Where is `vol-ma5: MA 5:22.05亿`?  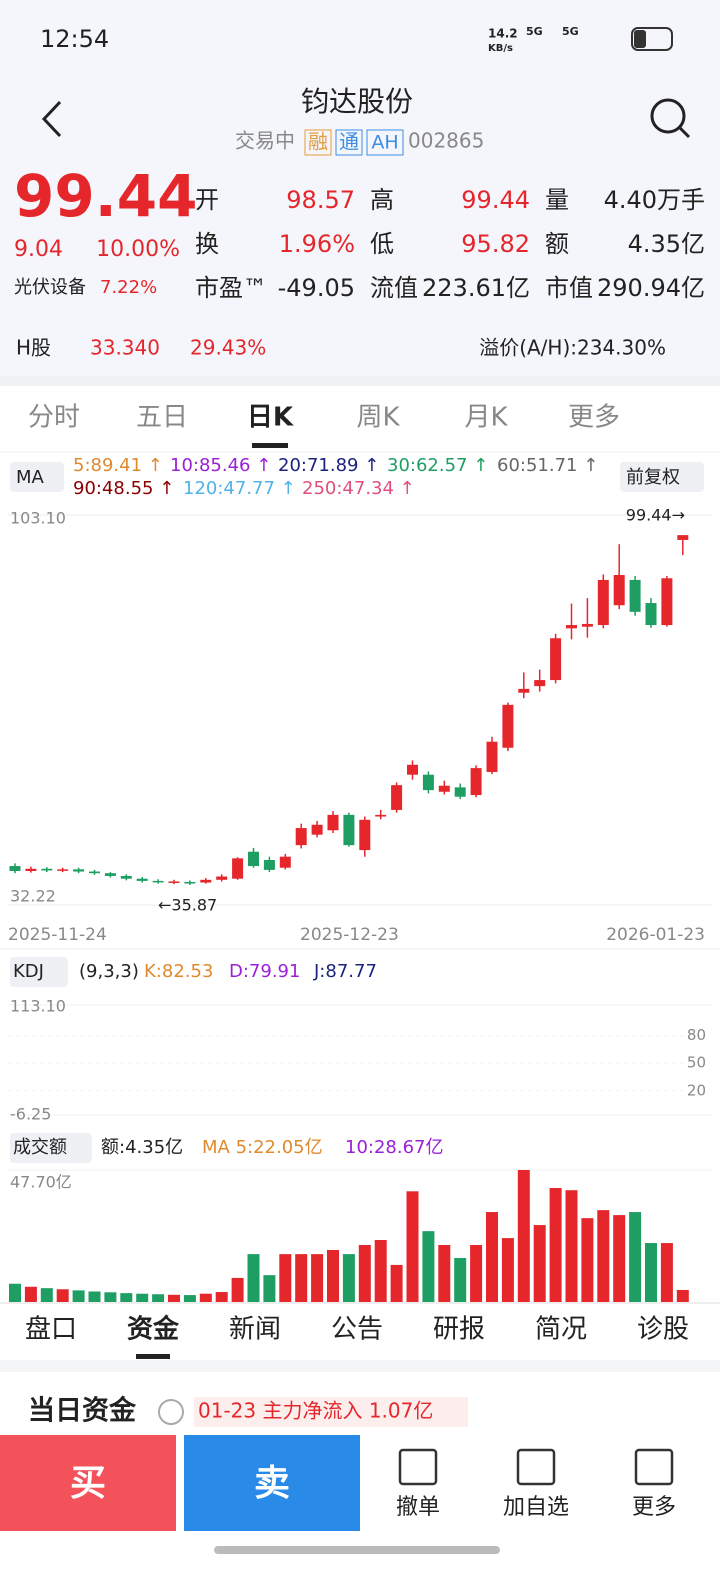 vol-ma5: MA 5:22.05亿 is located at coordinates (262, 1147).